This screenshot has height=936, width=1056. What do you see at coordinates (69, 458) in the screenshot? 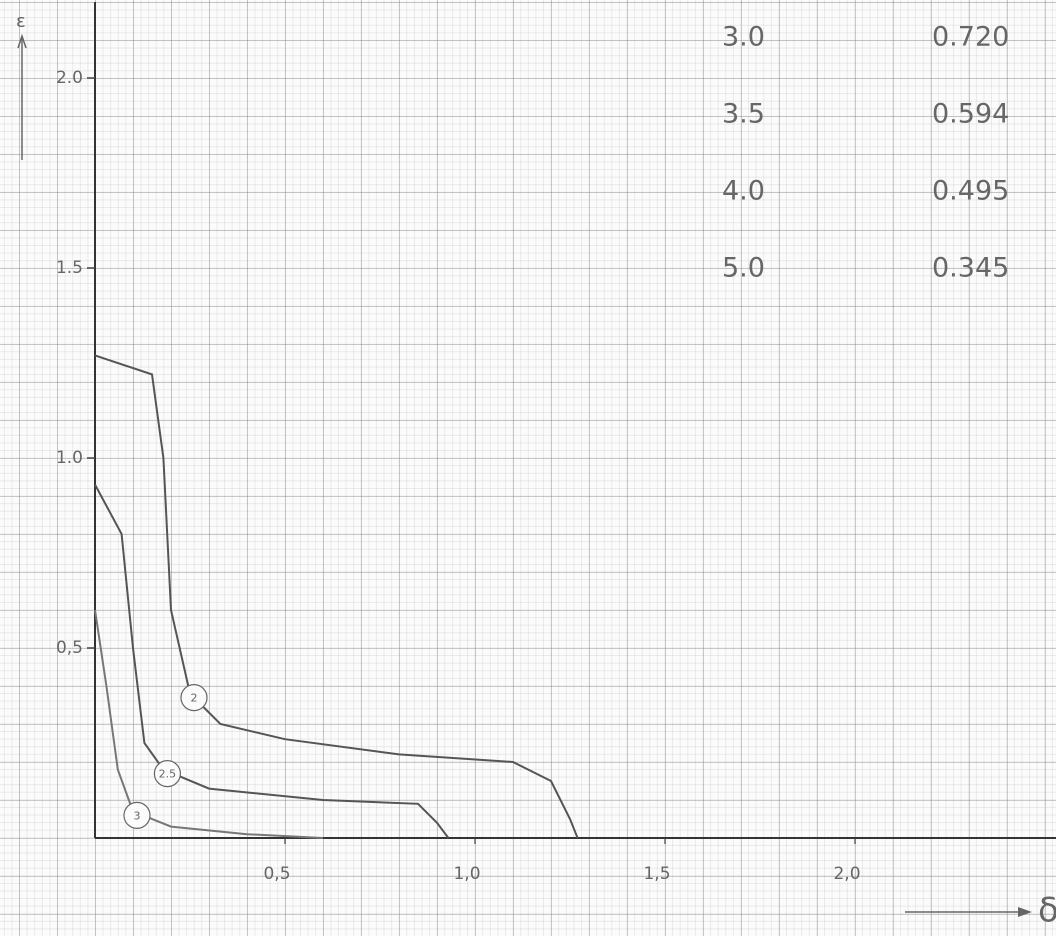
I see `y-tick-label: 1.0` at bounding box center [69, 458].